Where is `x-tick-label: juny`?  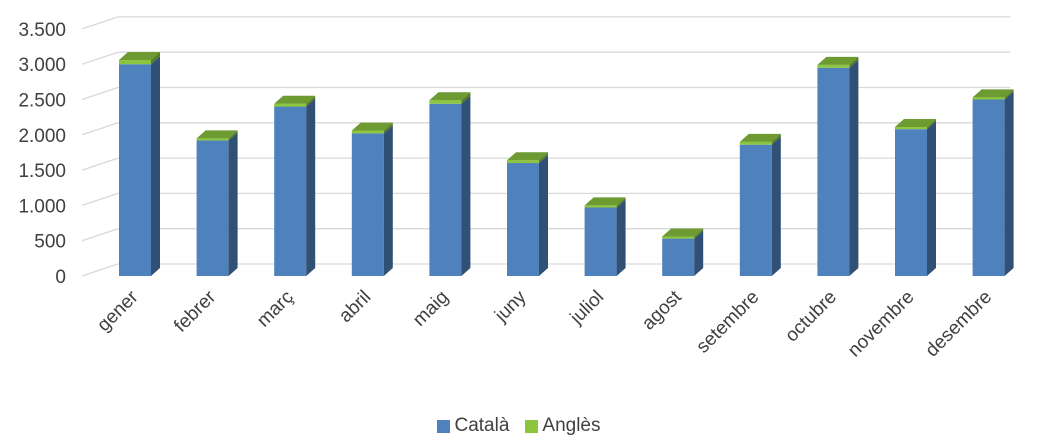 x-tick-label: juny is located at coordinates (510, 306).